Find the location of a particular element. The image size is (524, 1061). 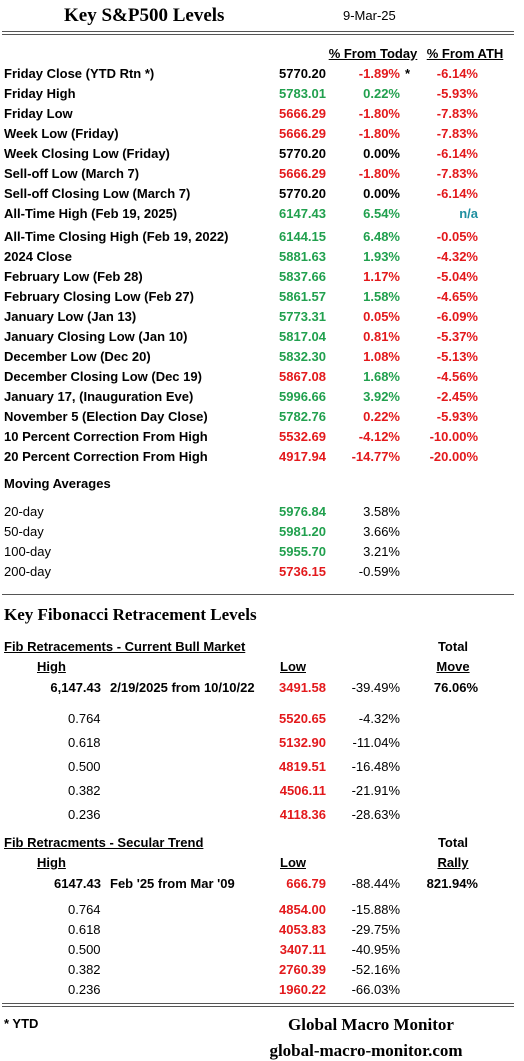

row-label: 20 Percent Correction From High is located at coordinates (106, 456).